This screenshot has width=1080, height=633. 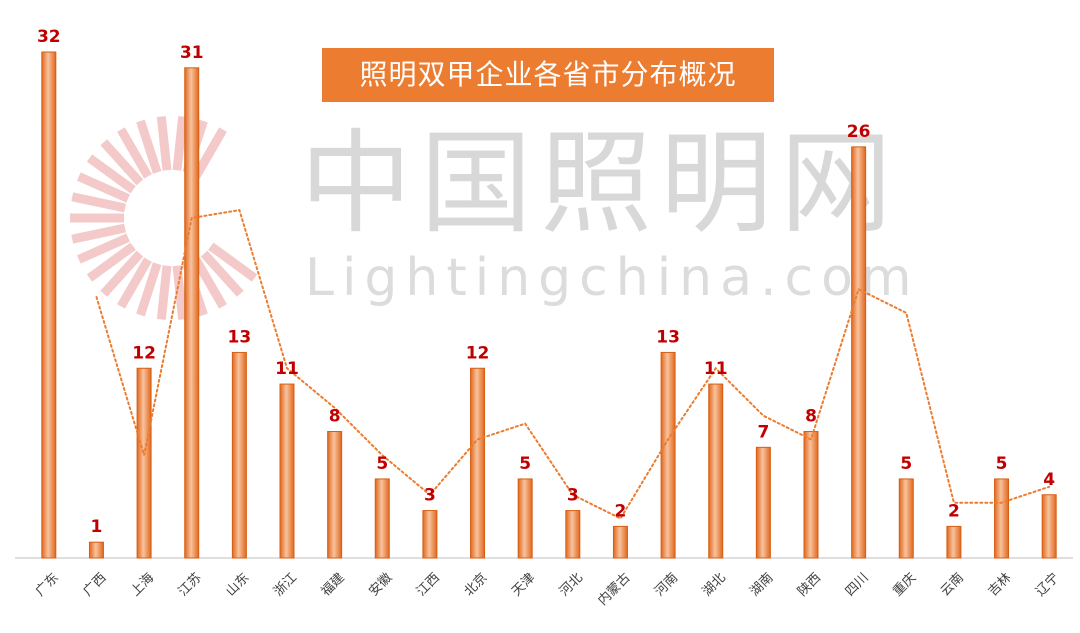 What do you see at coordinates (905, 585) in the screenshot?
I see `x-tick-label: 重庆` at bounding box center [905, 585].